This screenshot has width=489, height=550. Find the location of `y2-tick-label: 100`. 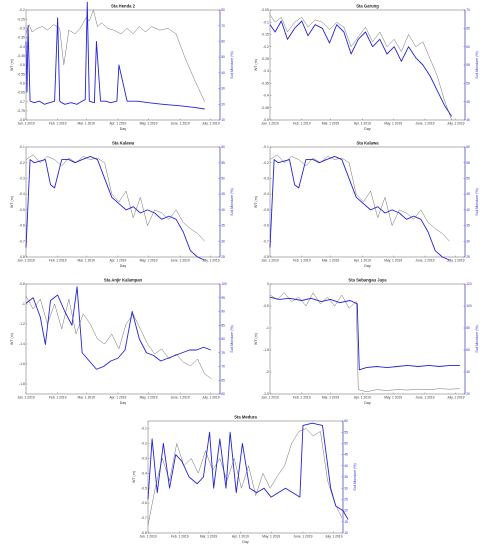

y2-tick-label: 100 is located at coordinates (469, 306).